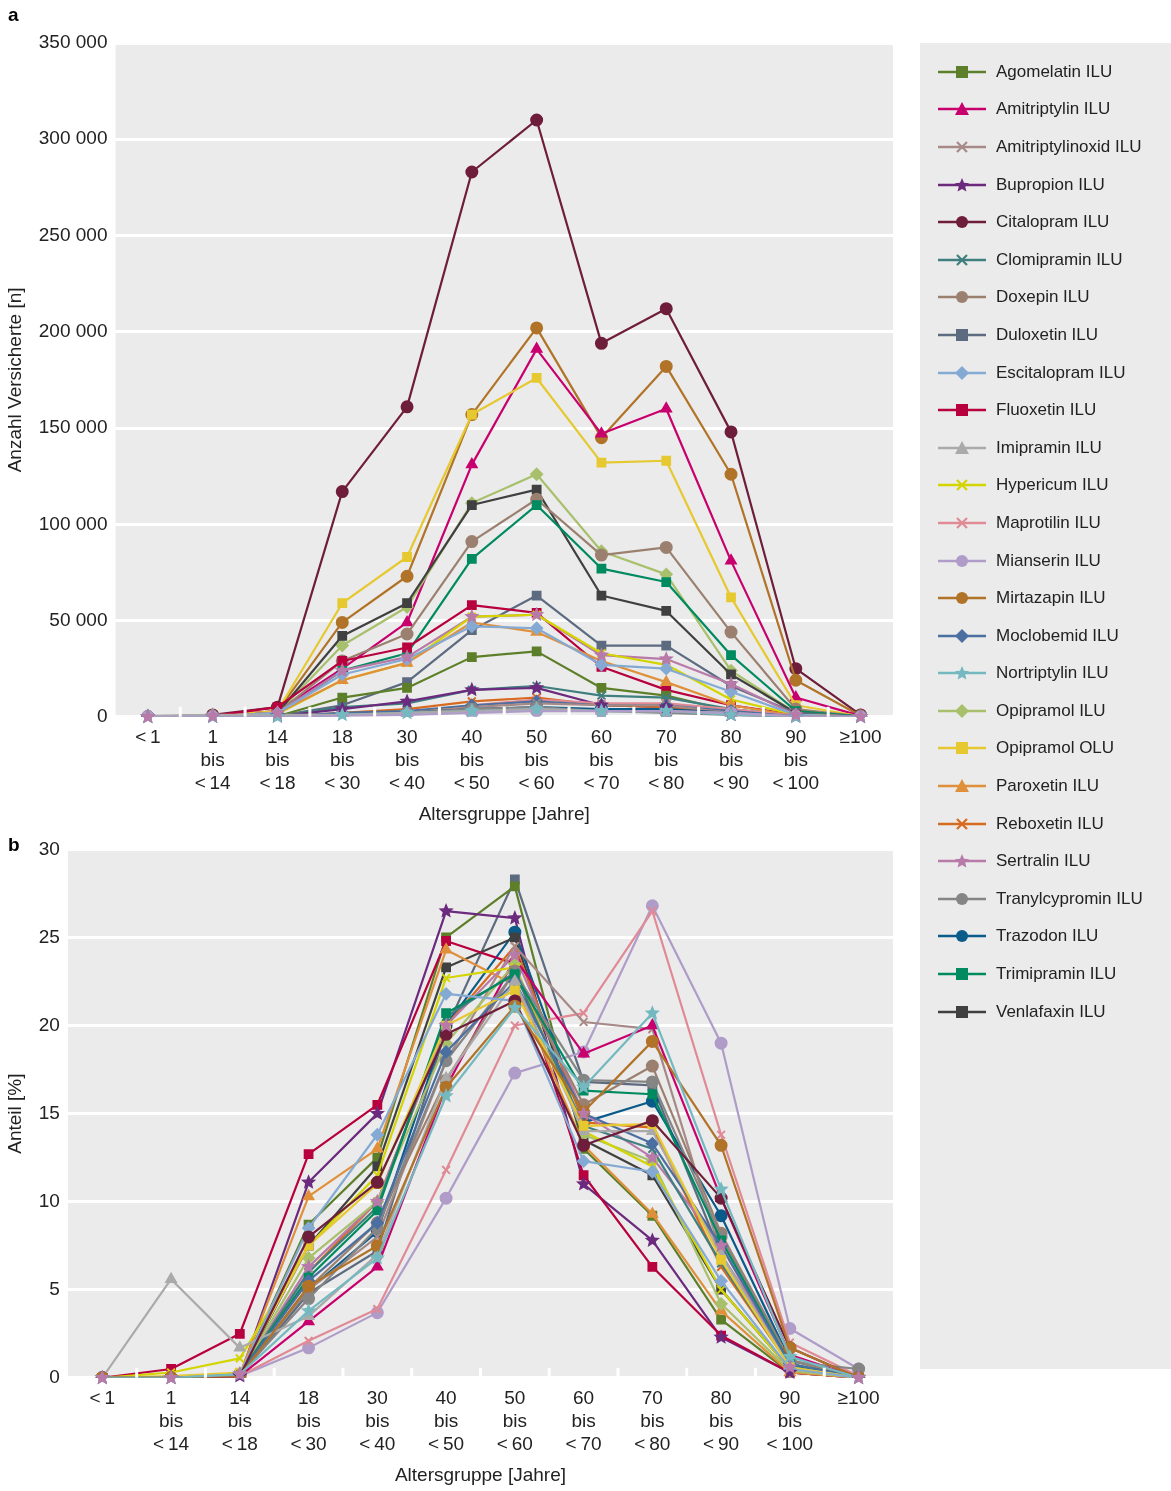 This screenshot has width=1171, height=1491. I want to click on legend-label: Fluoxetin ILU, so click(1046, 410).